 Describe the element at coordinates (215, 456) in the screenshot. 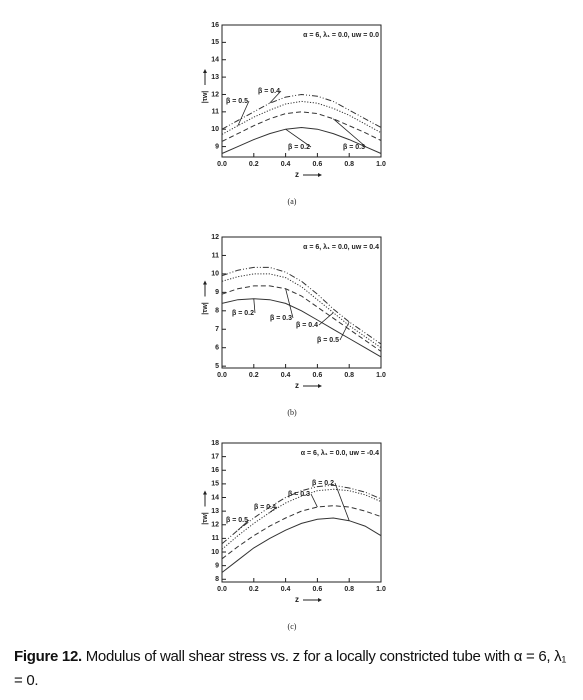

I see `y-tick-label: 17` at that location.